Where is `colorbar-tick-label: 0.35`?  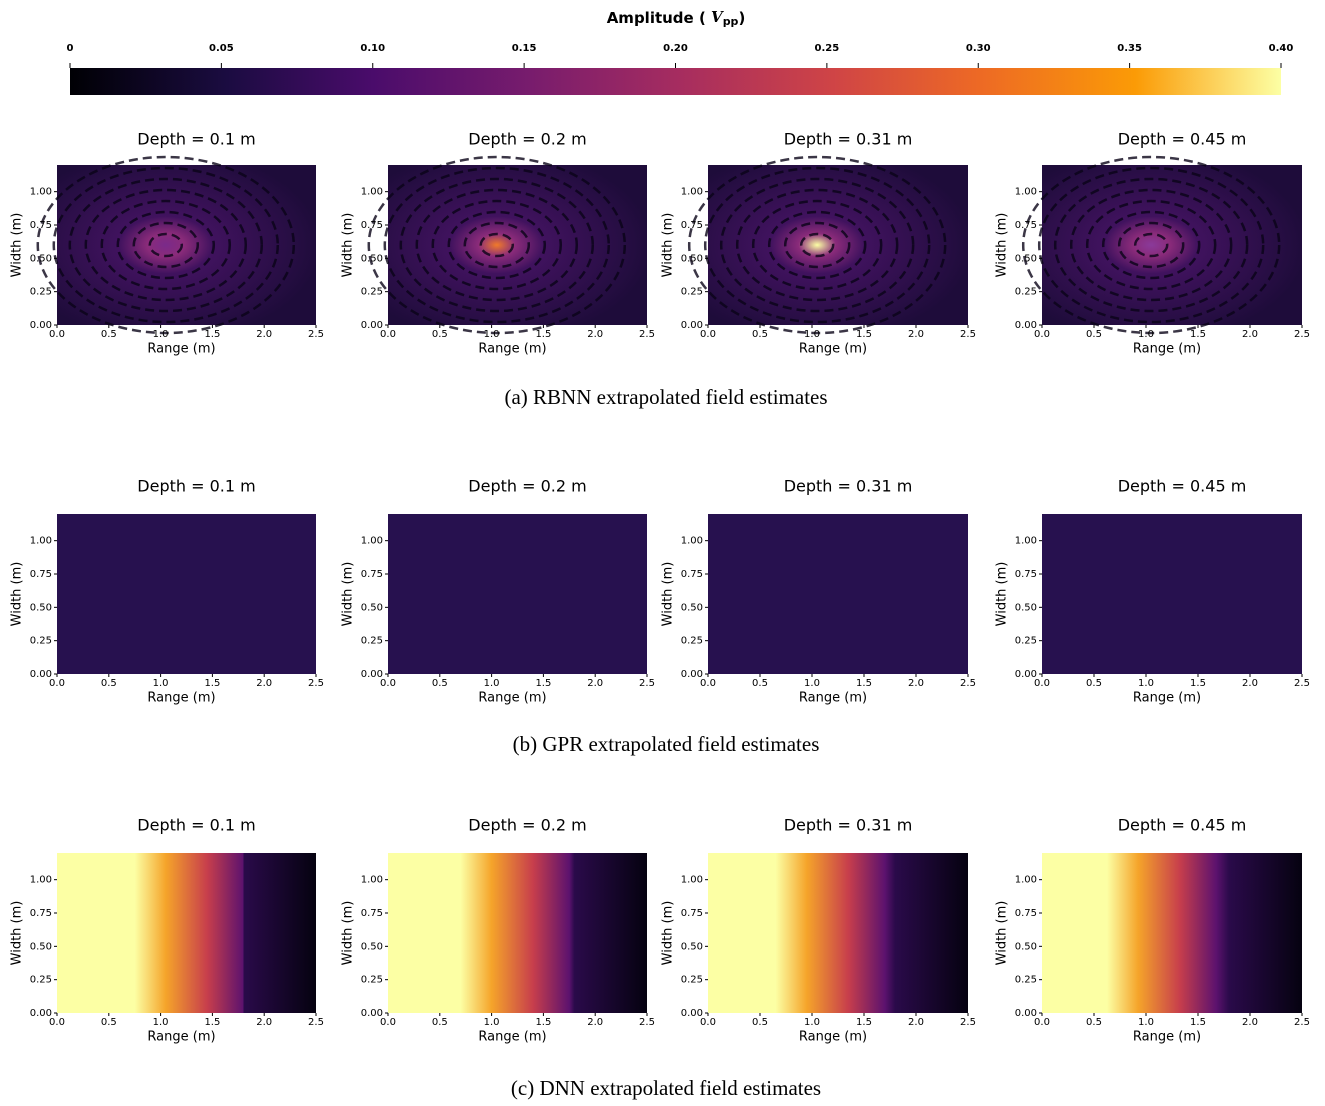
colorbar-tick-label: 0.35 is located at coordinates (1129, 48).